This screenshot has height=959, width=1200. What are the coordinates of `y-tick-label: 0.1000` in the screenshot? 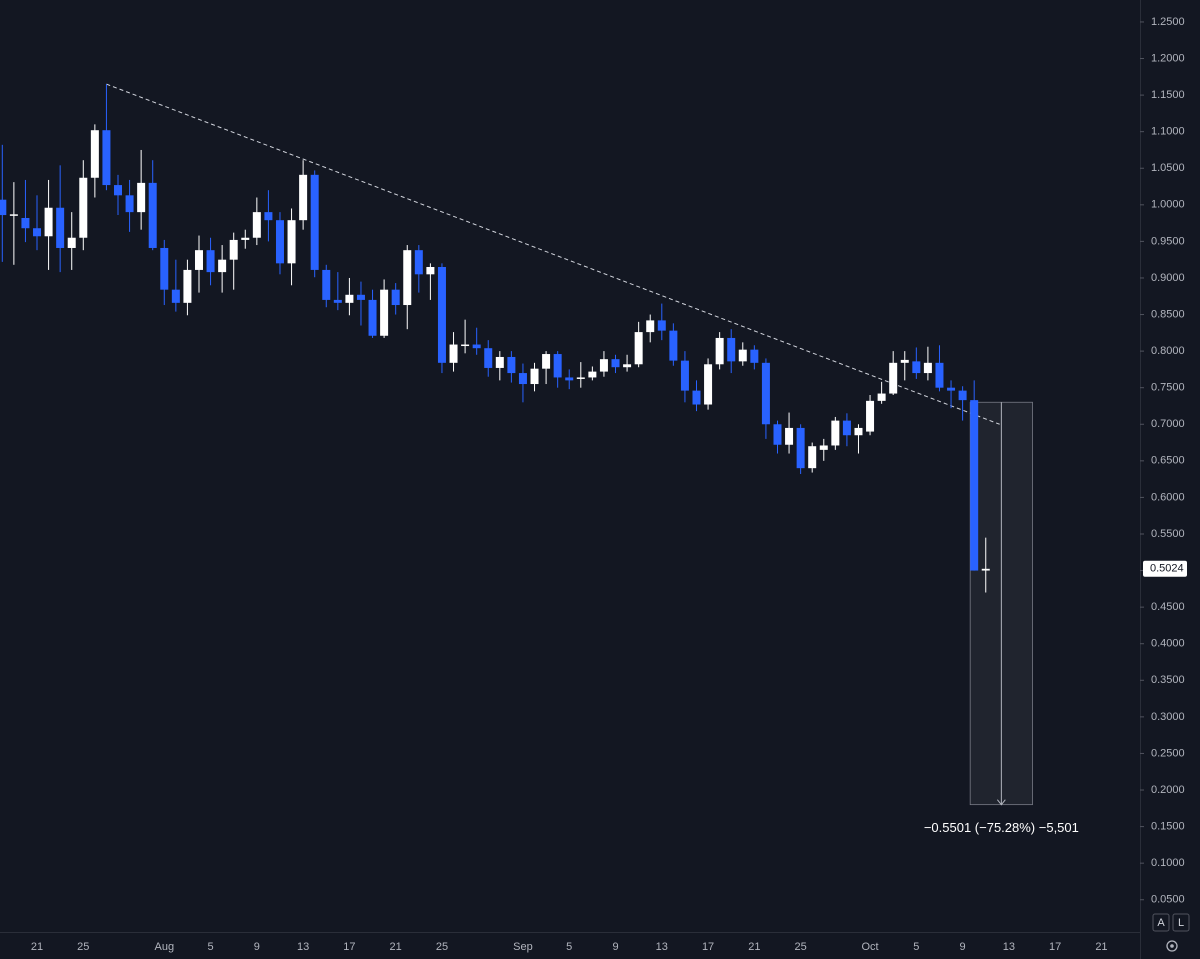 It's located at (1168, 863).